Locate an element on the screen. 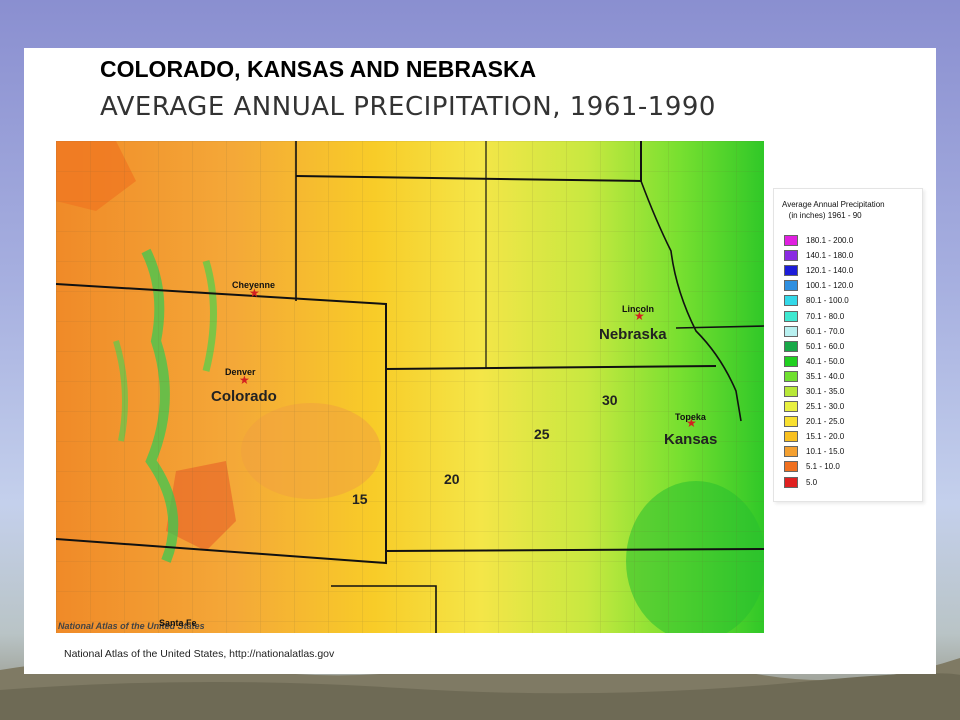  legend-item: 25.1 - 30.0 is located at coordinates (818, 406).